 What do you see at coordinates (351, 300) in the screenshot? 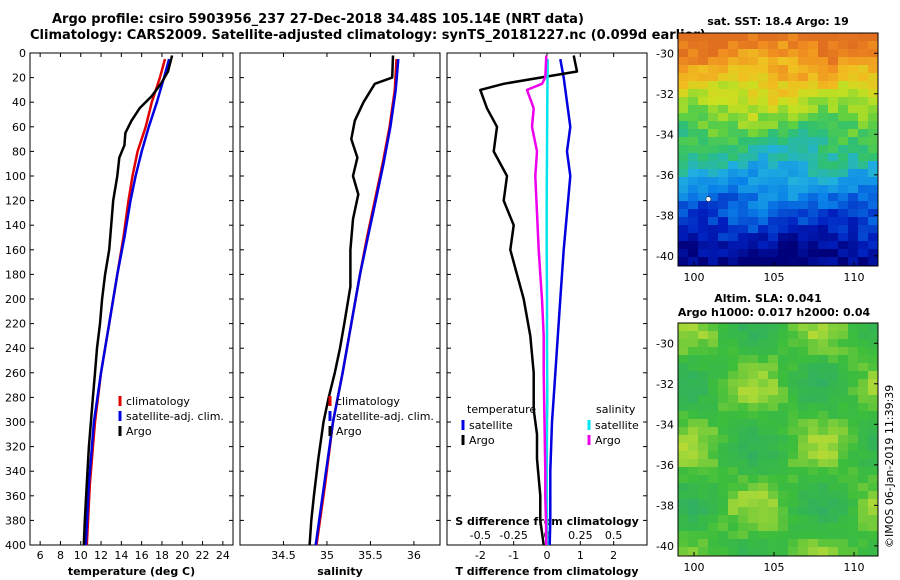
I see `salinity-series-line` at bounding box center [351, 300].